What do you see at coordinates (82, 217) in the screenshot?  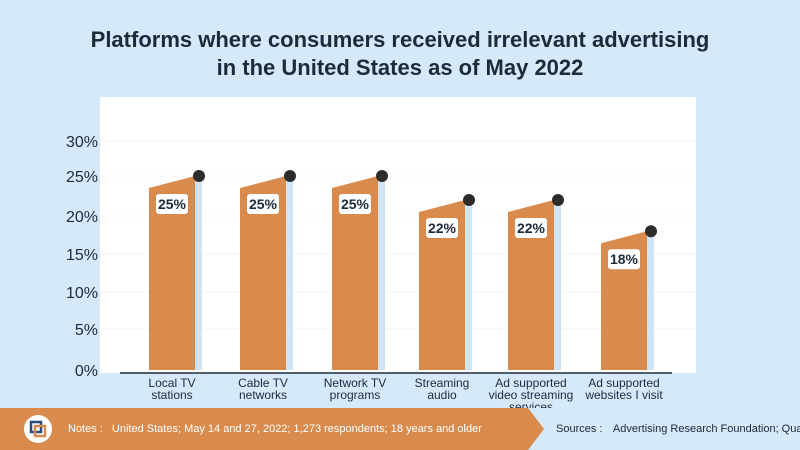 I see `y-tick-label: 20%` at bounding box center [82, 217].